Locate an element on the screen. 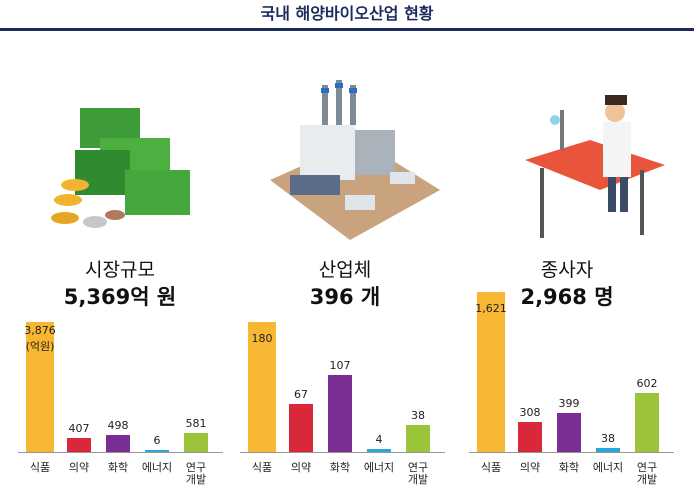 Image resolution: width=694 pixels, height=489 pixels. value-label: 498 is located at coordinates (118, 426).